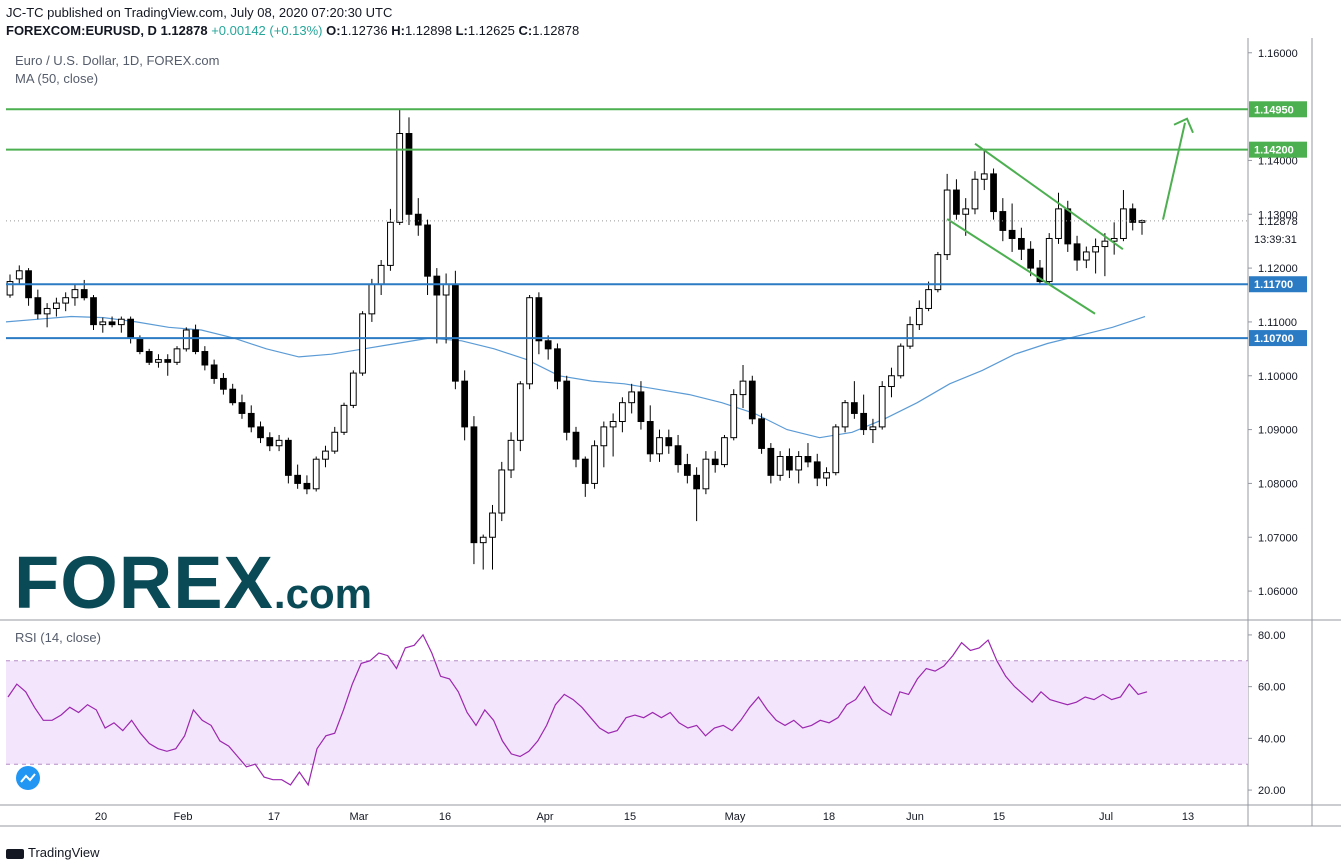  What do you see at coordinates (735, 817) in the screenshot?
I see `time-tick-label: May` at bounding box center [735, 817].